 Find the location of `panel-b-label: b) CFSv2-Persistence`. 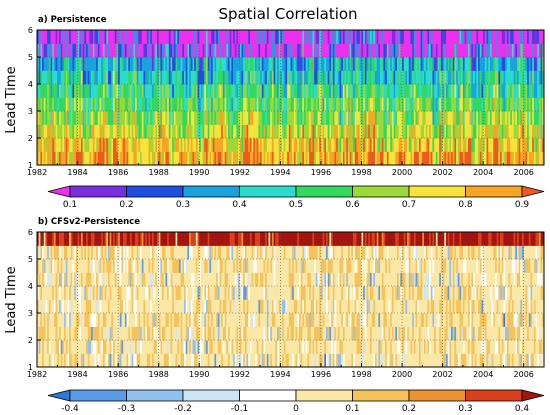

panel-b-label: b) CFSv2-Persistence is located at coordinates (89, 222).